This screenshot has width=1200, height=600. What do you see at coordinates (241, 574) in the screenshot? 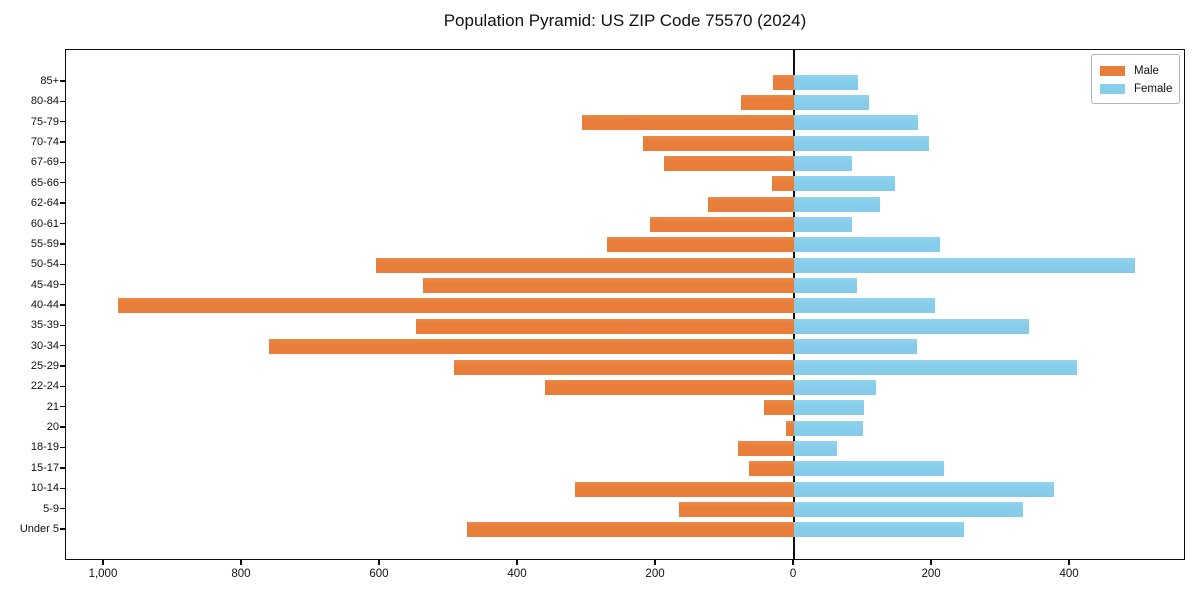
I see `x-tick-label: 800` at bounding box center [241, 574].